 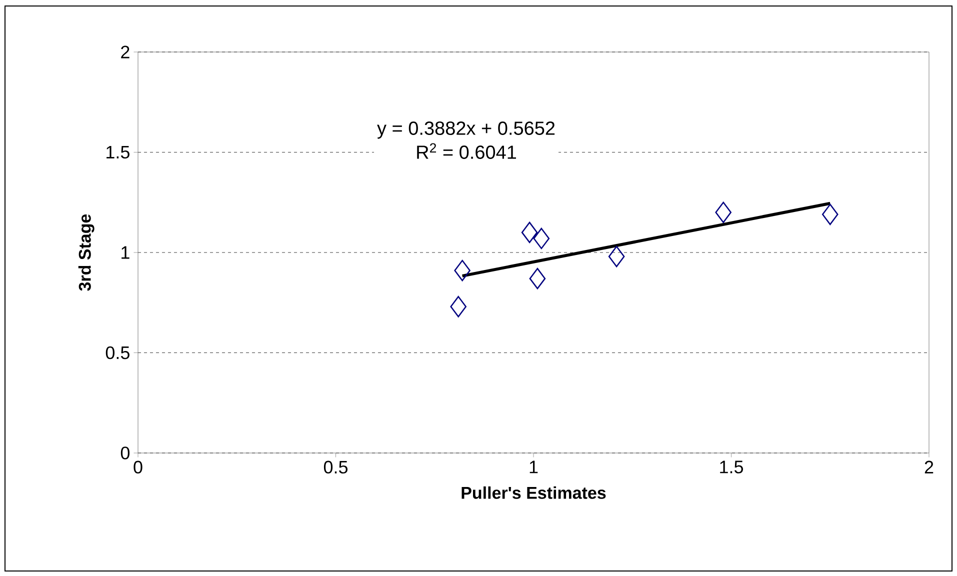 I want to click on x-tick-label: 0.5, so click(x=336, y=467).